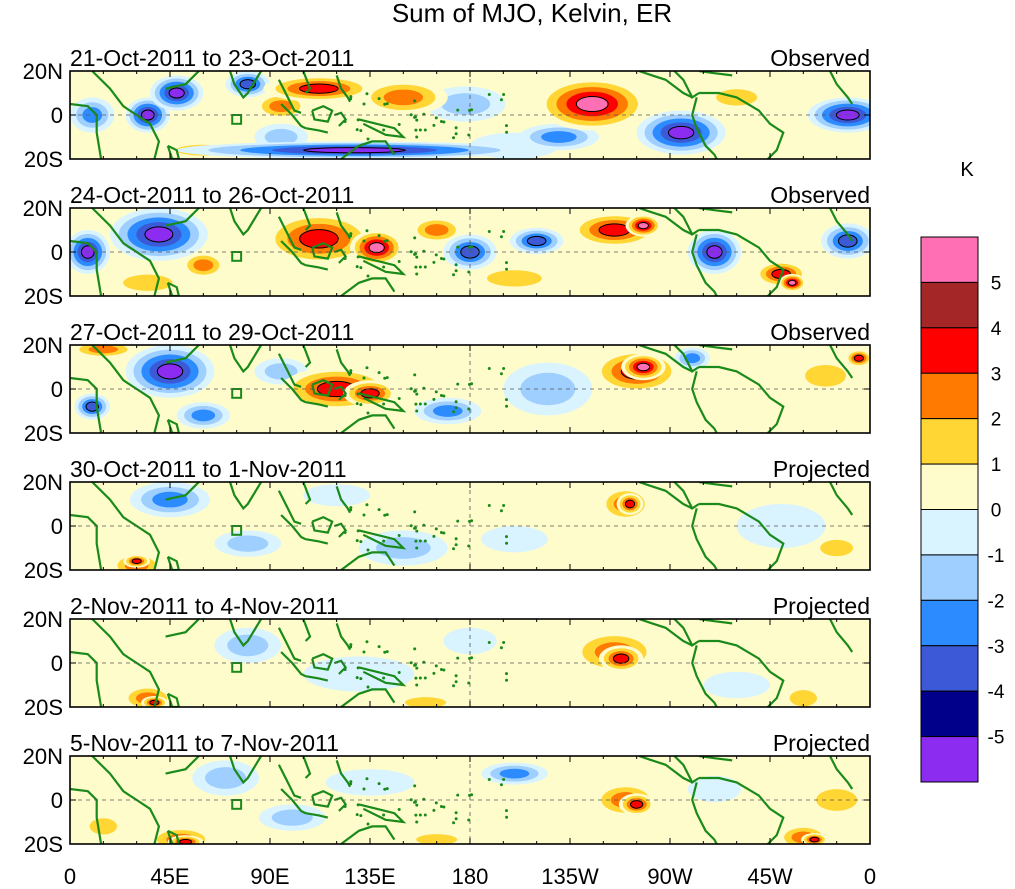 This screenshot has height=889, width=1015. Describe the element at coordinates (996, 329) in the screenshot. I see `colorbar-label: 4` at that location.